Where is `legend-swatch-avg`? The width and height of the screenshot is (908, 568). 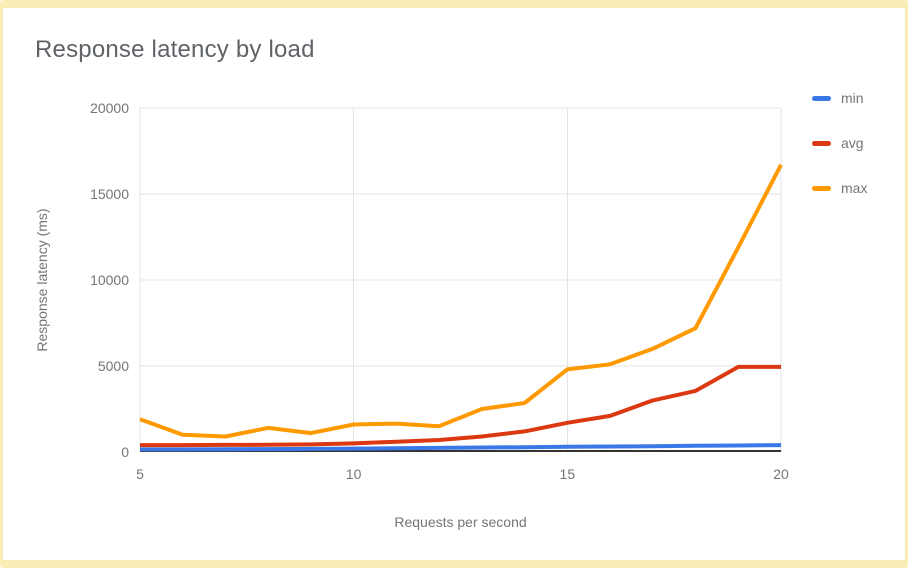
legend-swatch-avg is located at coordinates (821, 143).